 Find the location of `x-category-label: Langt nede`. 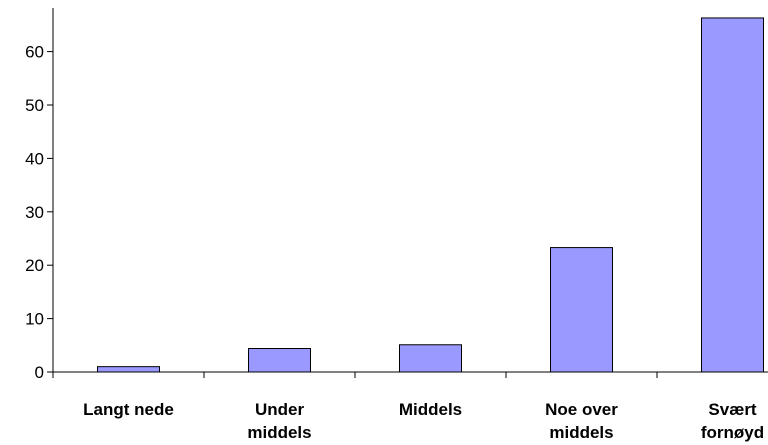

x-category-label: Langt nede is located at coordinates (128, 409).